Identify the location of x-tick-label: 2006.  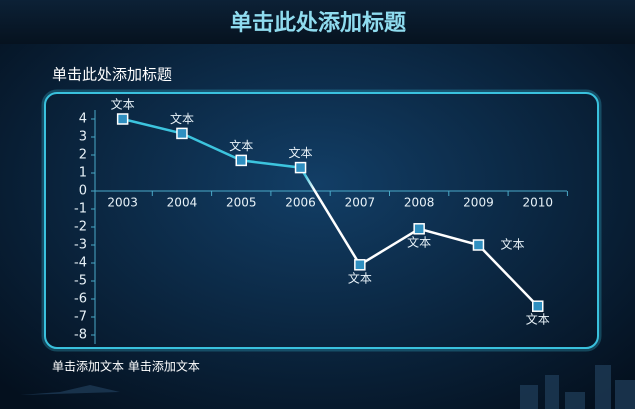
(300, 203).